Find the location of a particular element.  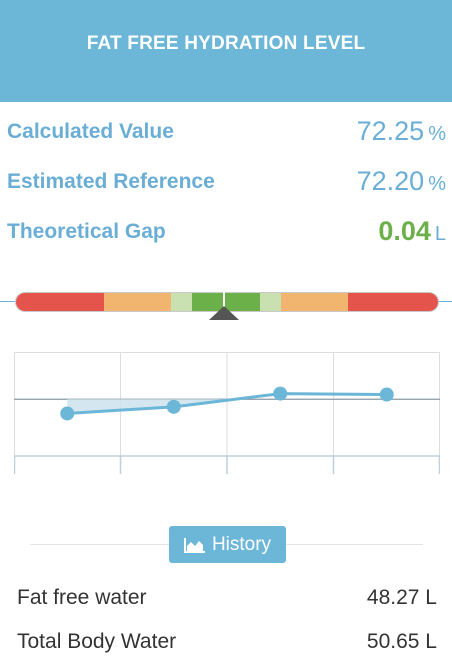

metric-value: 0.04 L is located at coordinates (412, 231).